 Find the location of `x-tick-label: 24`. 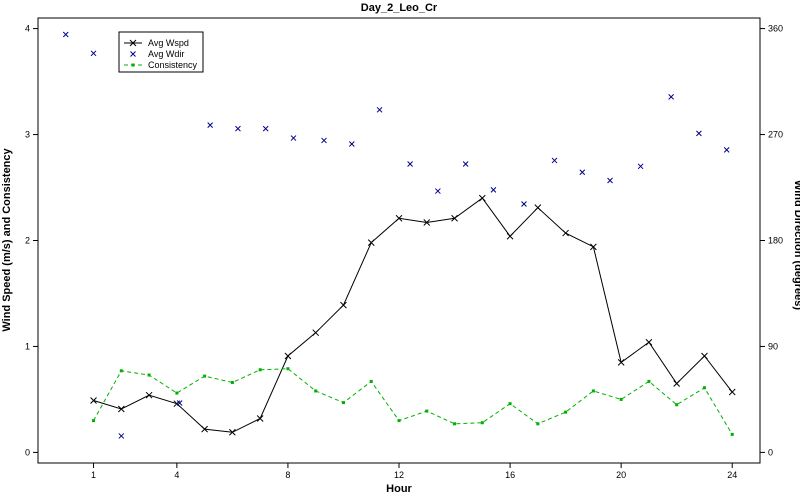

x-tick-label: 24 is located at coordinates (732, 475).